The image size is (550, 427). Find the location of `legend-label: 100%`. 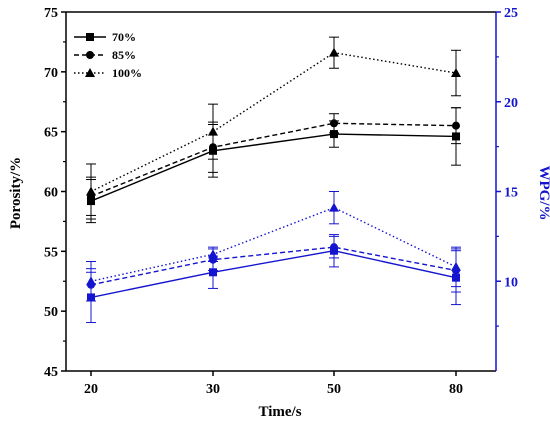

legend-label: 100% is located at coordinates (127, 73).